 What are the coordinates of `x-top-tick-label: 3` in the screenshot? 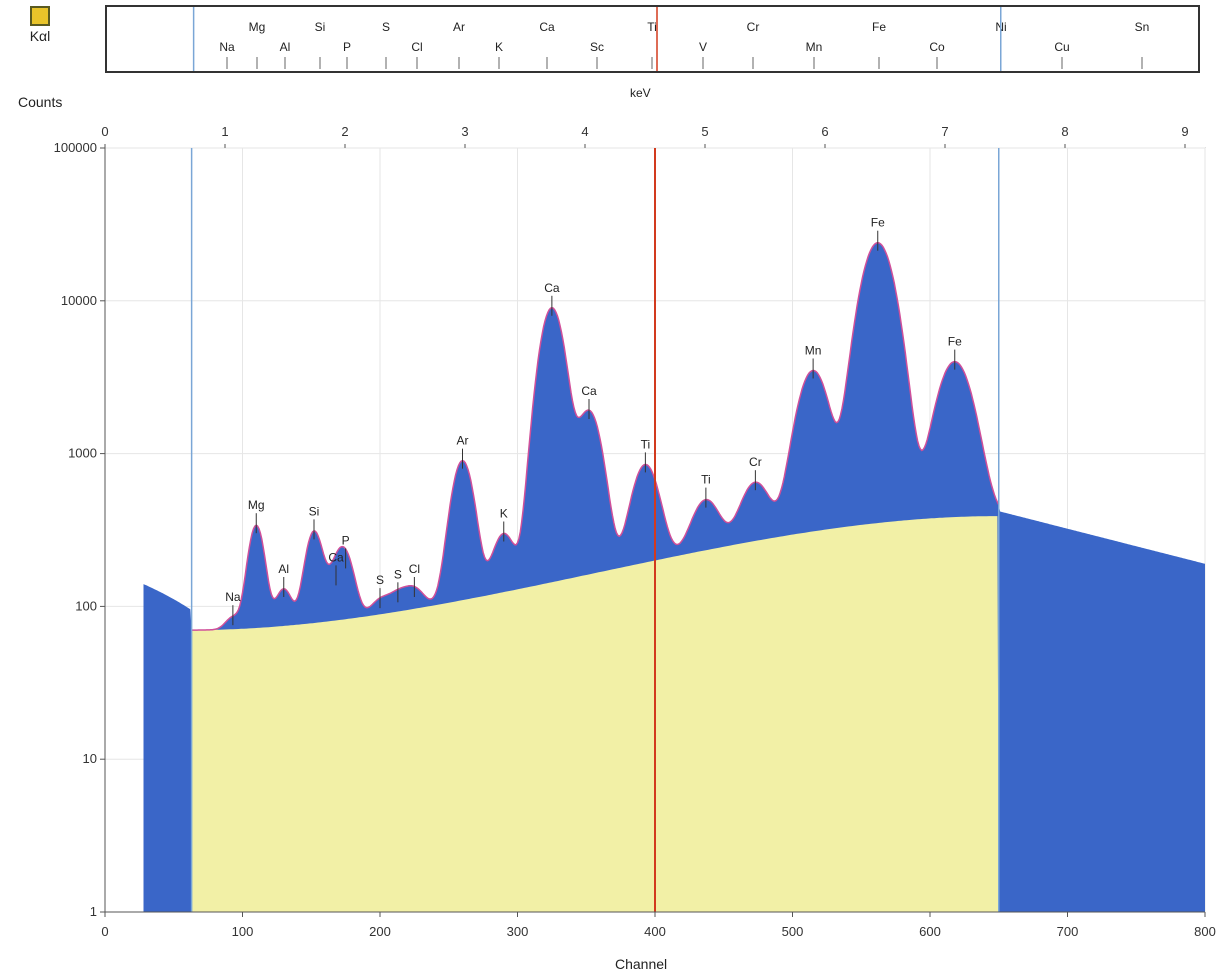 It's located at (464, 131).